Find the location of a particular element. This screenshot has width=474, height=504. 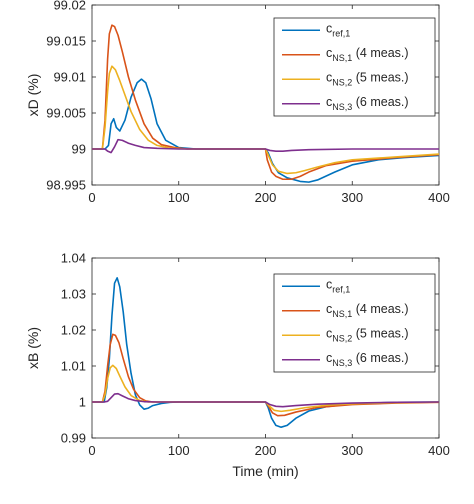

y-tick-label: 98.995 is located at coordinates (66, 185).